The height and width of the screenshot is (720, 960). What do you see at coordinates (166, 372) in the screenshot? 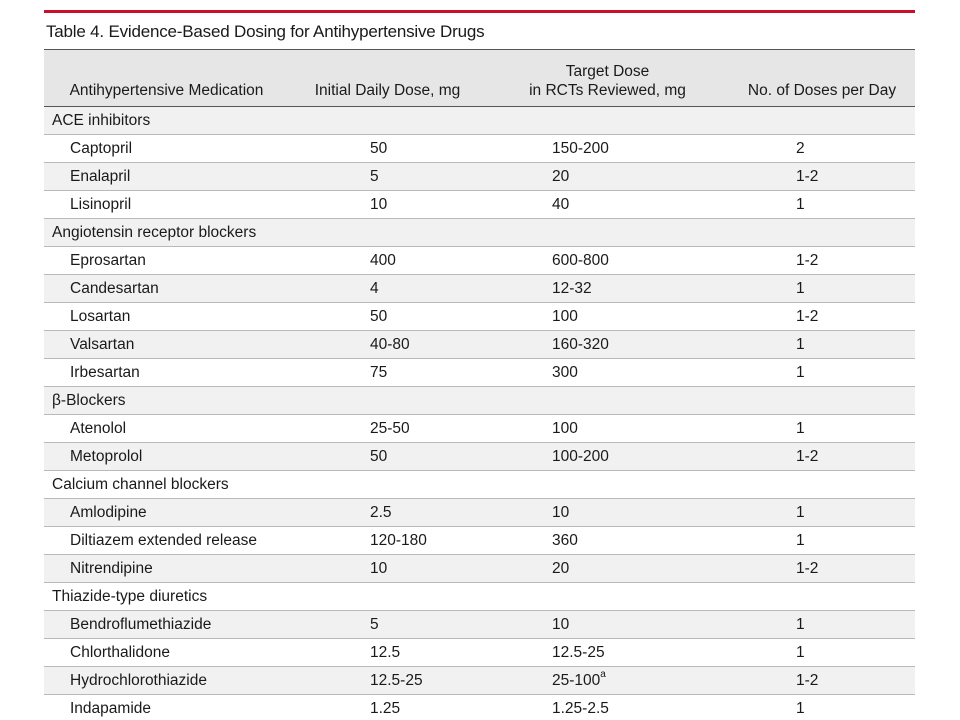
I see `drug-name-cell: Irbesartan` at bounding box center [166, 372].